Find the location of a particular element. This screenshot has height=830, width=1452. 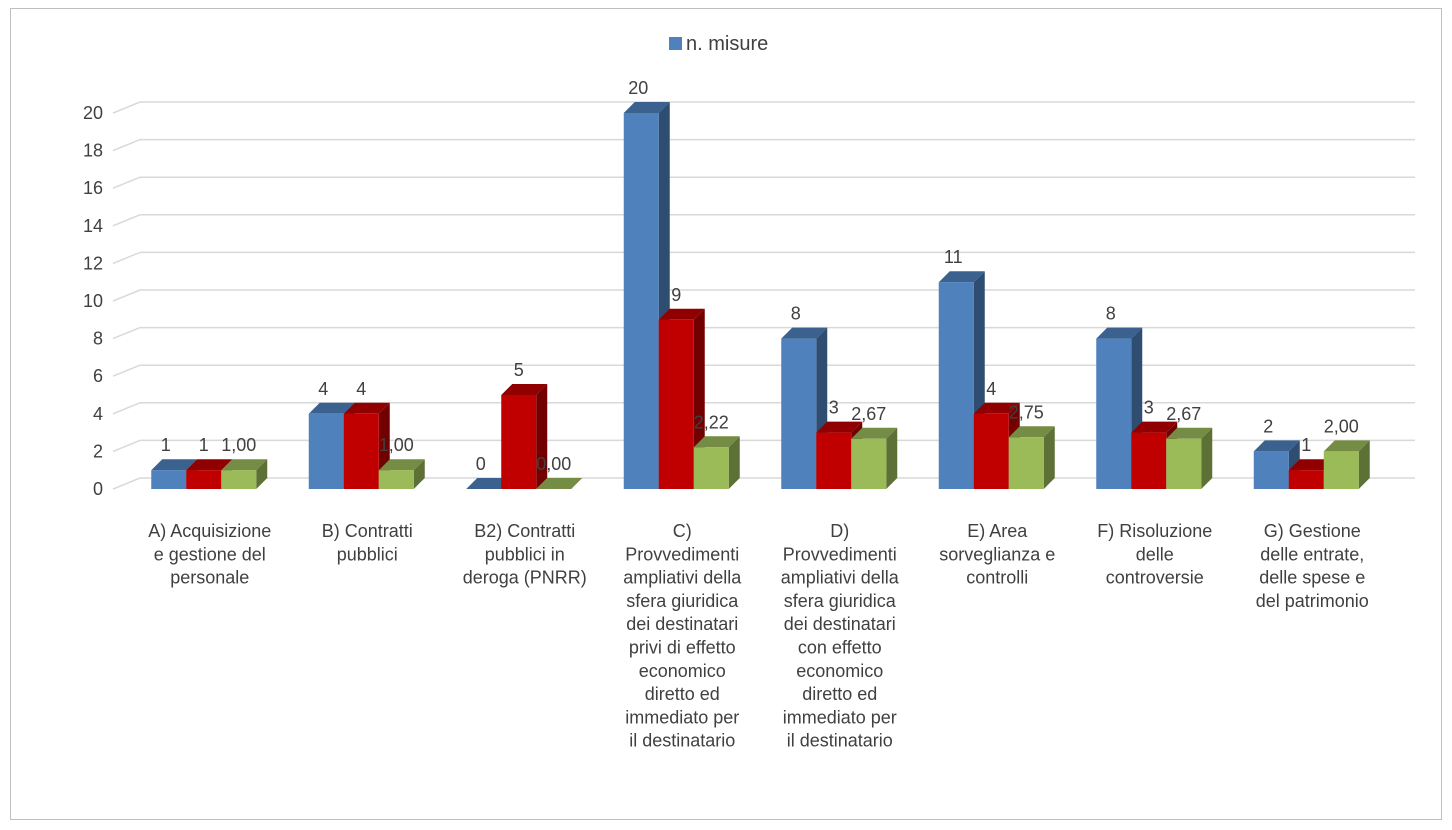

category-label-line: diretto ed is located at coordinates (682, 694).